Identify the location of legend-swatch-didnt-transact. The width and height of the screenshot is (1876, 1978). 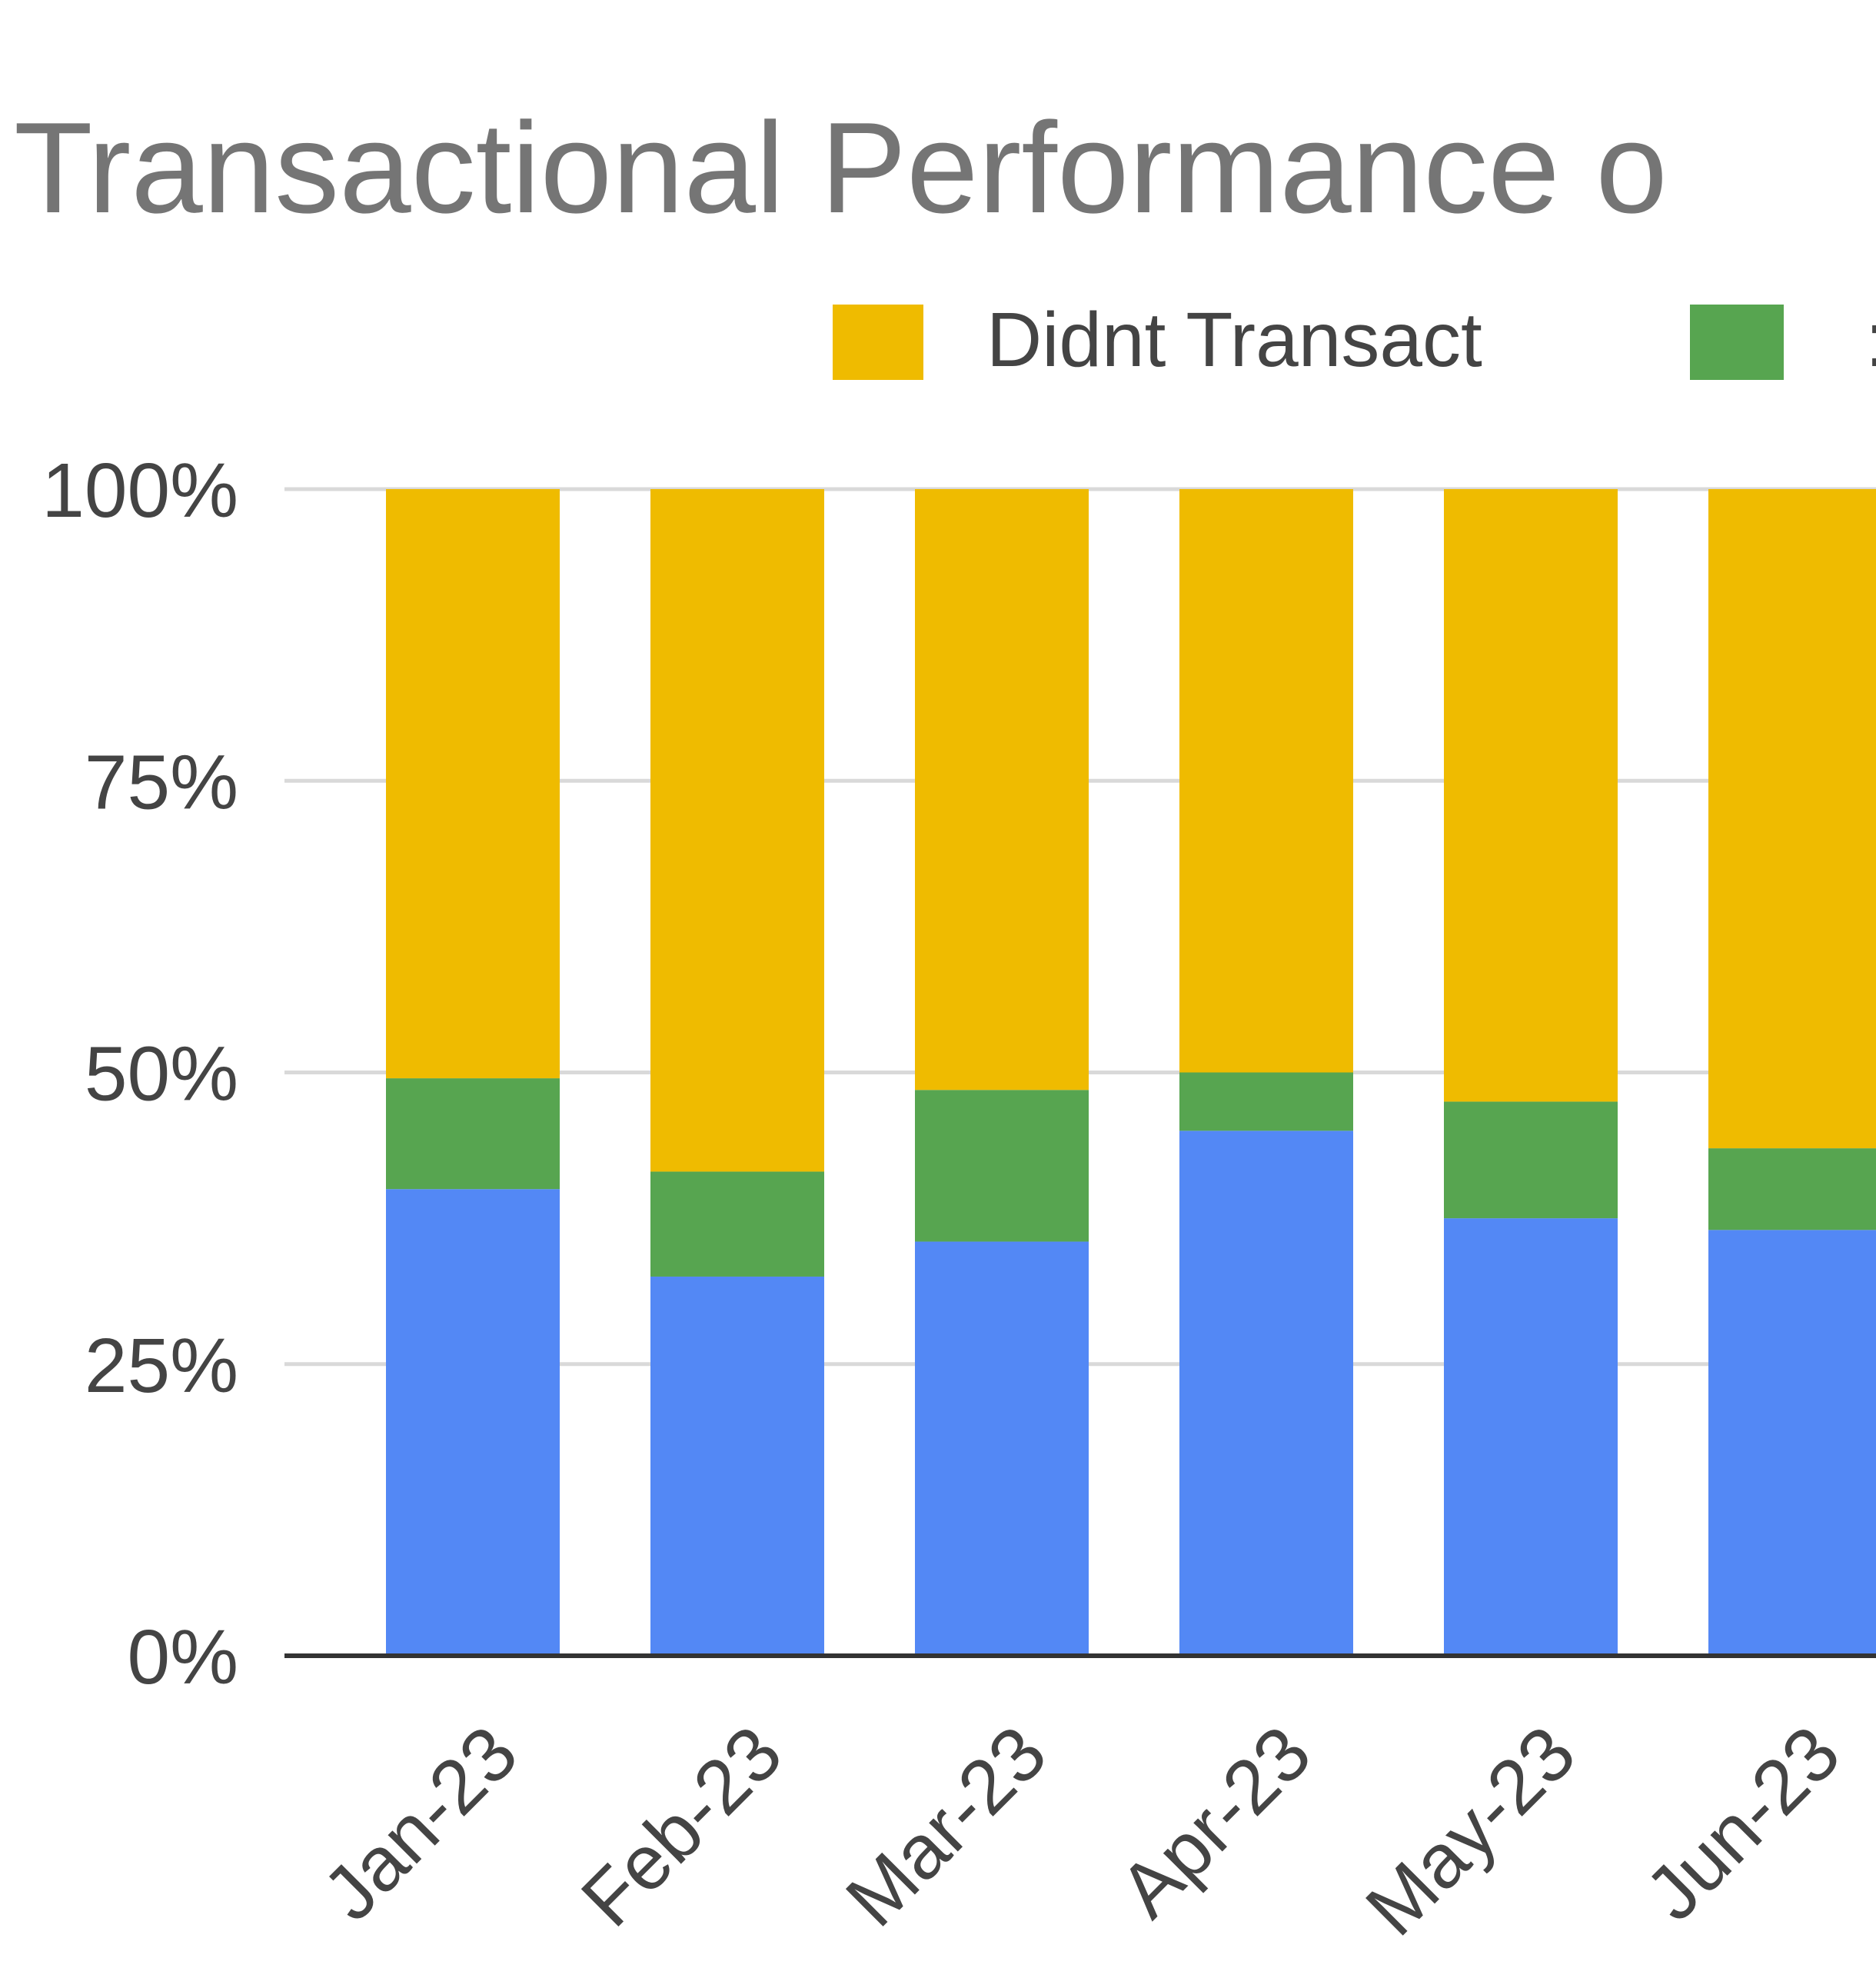
(878, 342).